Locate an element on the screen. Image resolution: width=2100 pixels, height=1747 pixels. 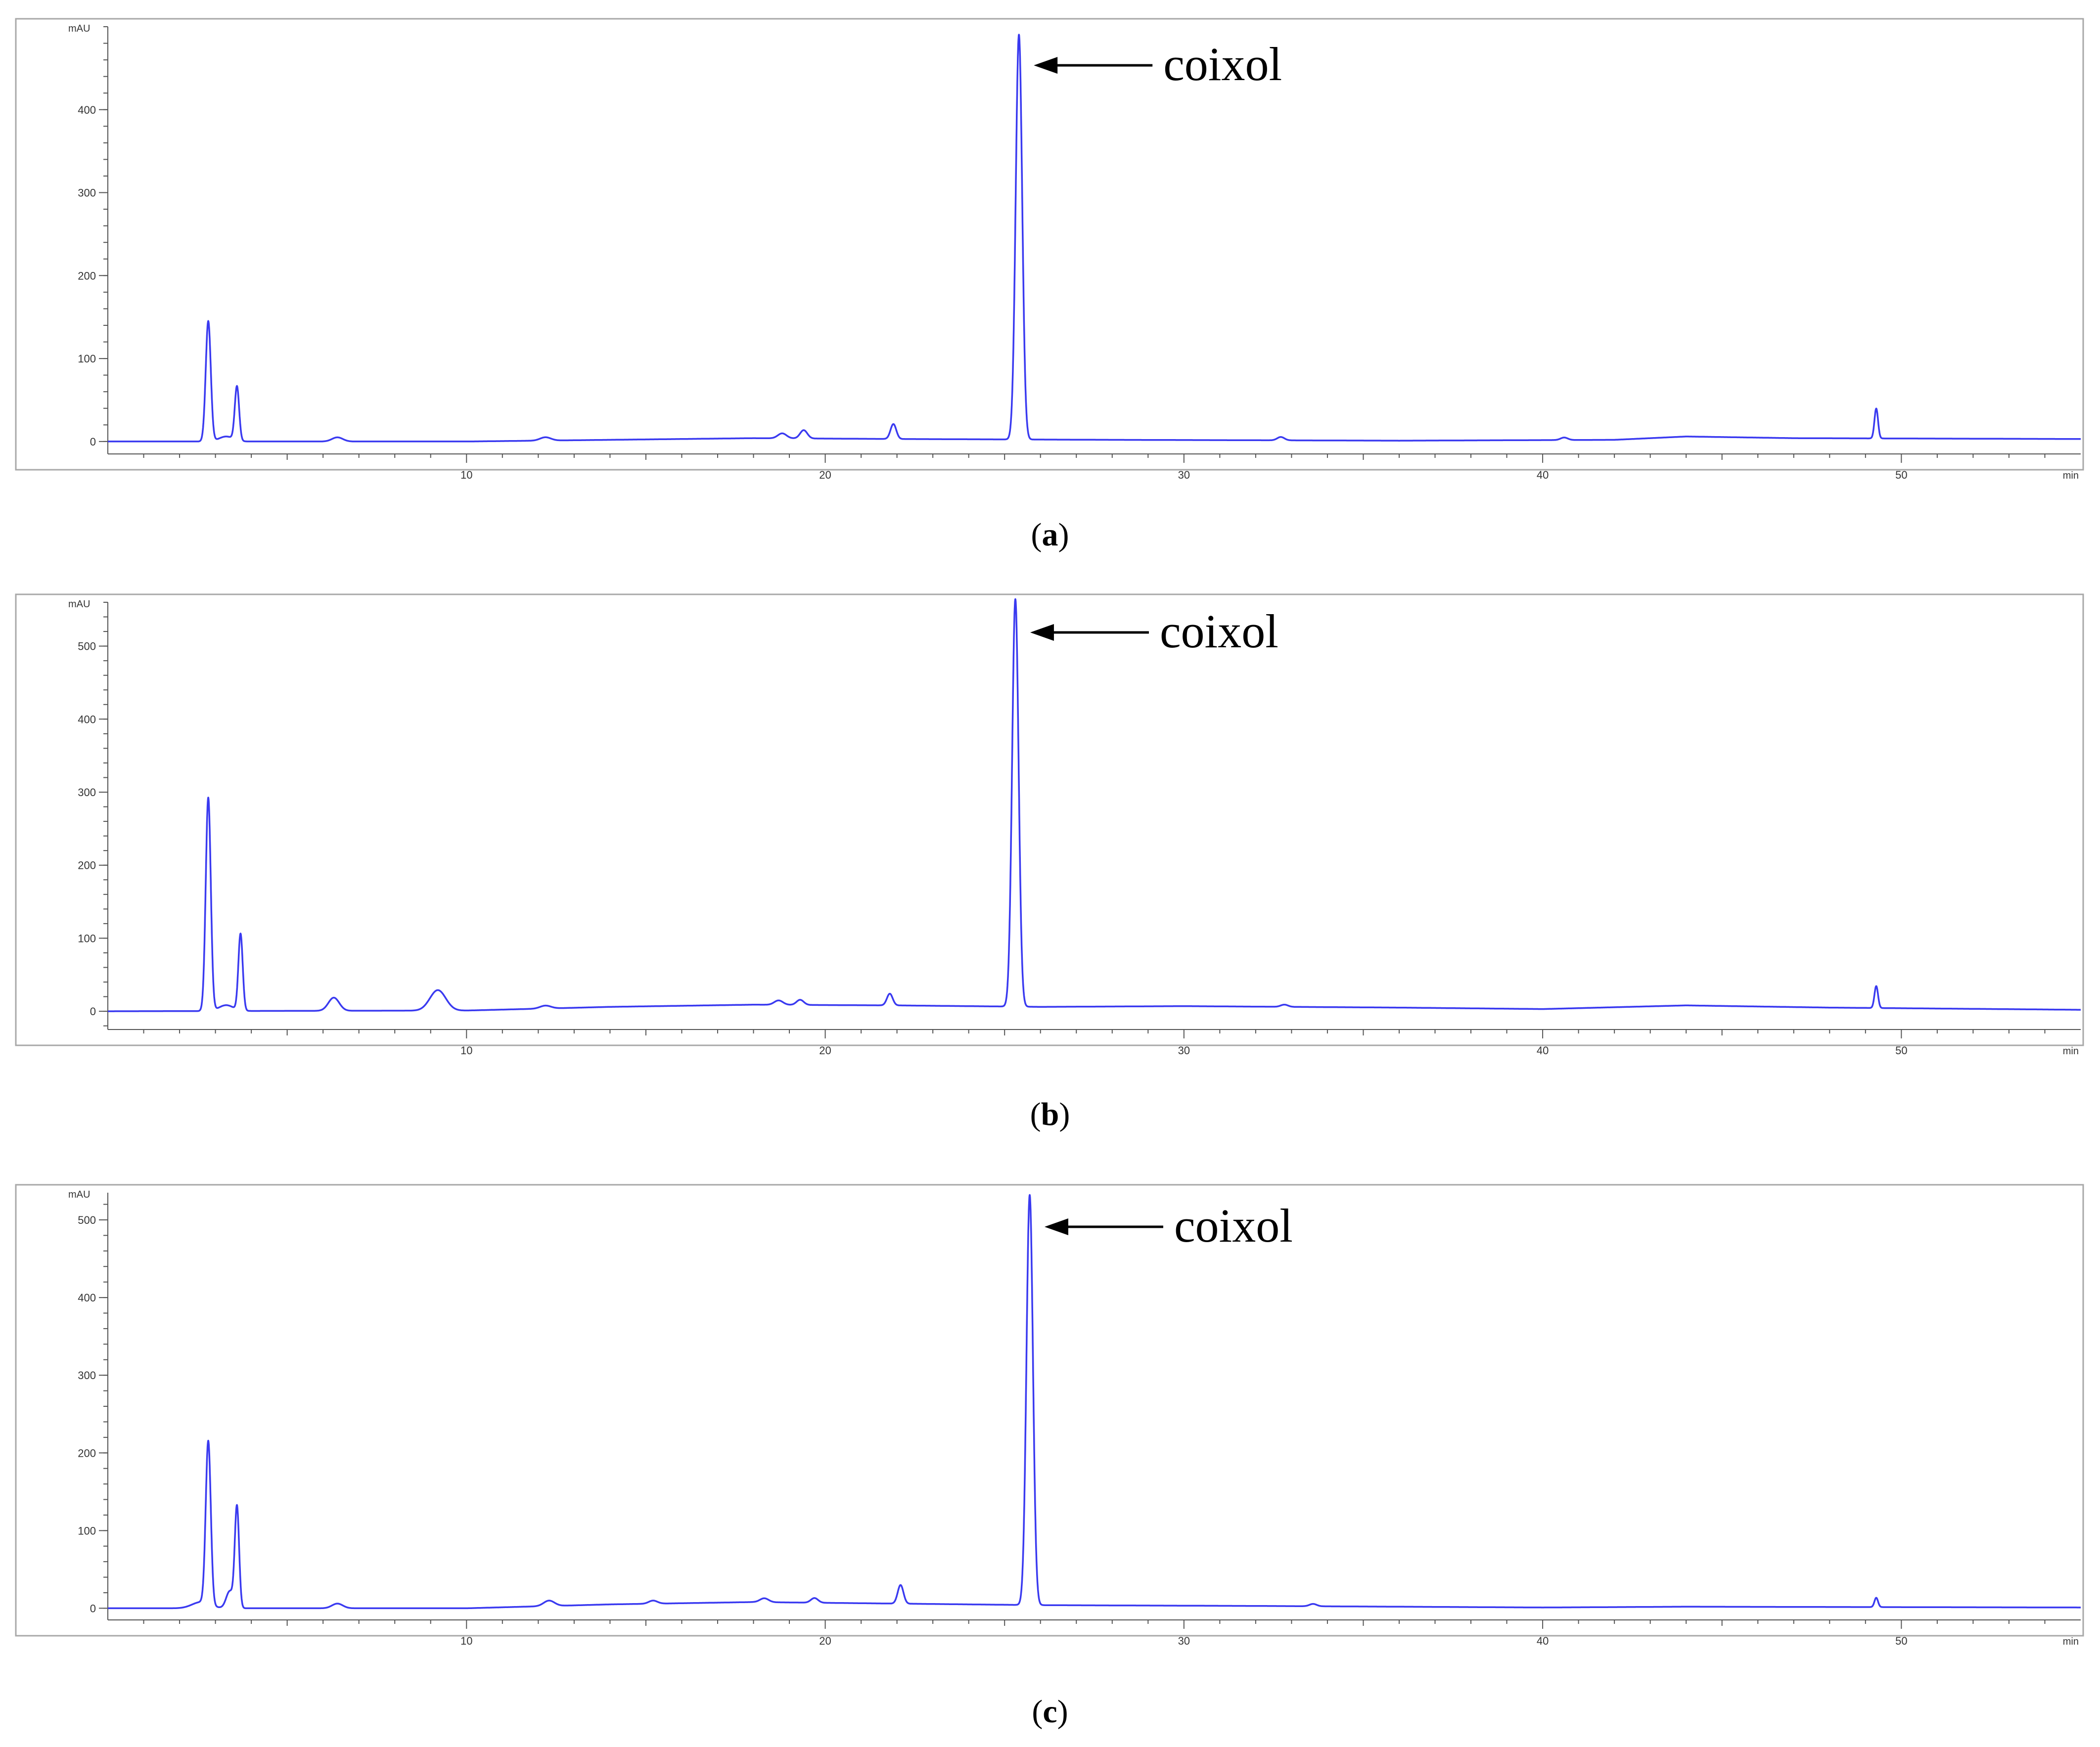
y-tick-label-c: 300 is located at coordinates (87, 1375).